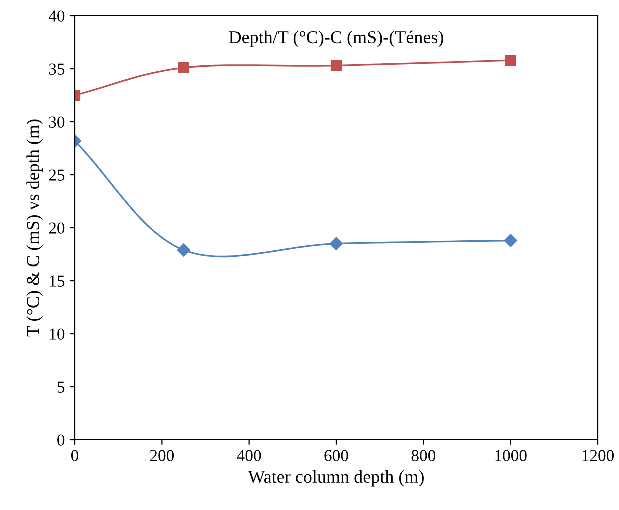 Image resolution: width=619 pixels, height=510 pixels. Describe the element at coordinates (336, 39) in the screenshot. I see `text: Depth/T (°C)-C (mS)-(Ténes)` at that location.